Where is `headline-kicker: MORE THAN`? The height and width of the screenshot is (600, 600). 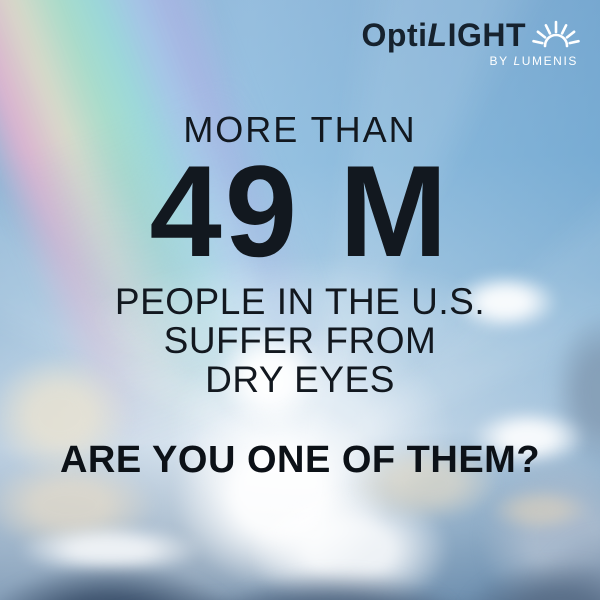 headline-kicker: MORE THAN is located at coordinates (300, 129).